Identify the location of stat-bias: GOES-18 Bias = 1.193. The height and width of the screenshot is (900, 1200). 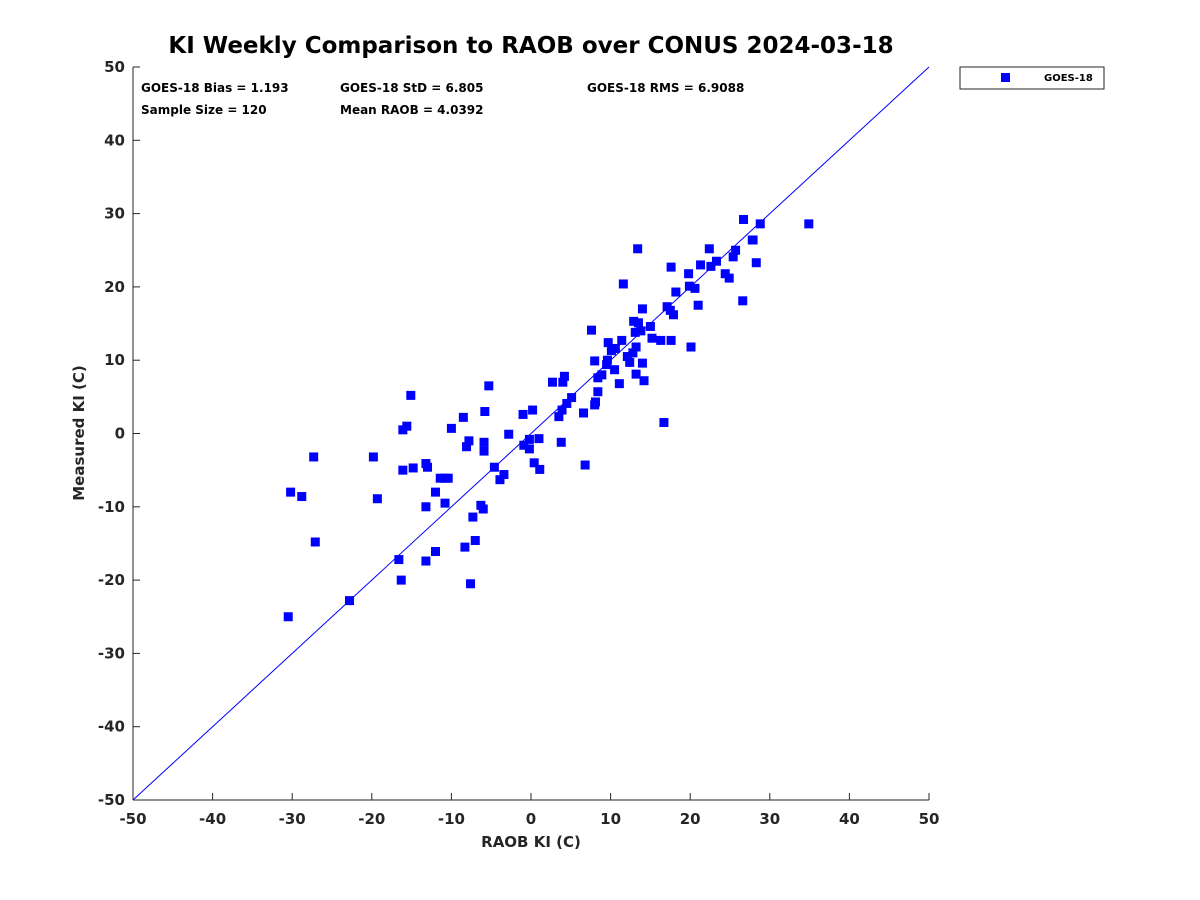
(215, 88).